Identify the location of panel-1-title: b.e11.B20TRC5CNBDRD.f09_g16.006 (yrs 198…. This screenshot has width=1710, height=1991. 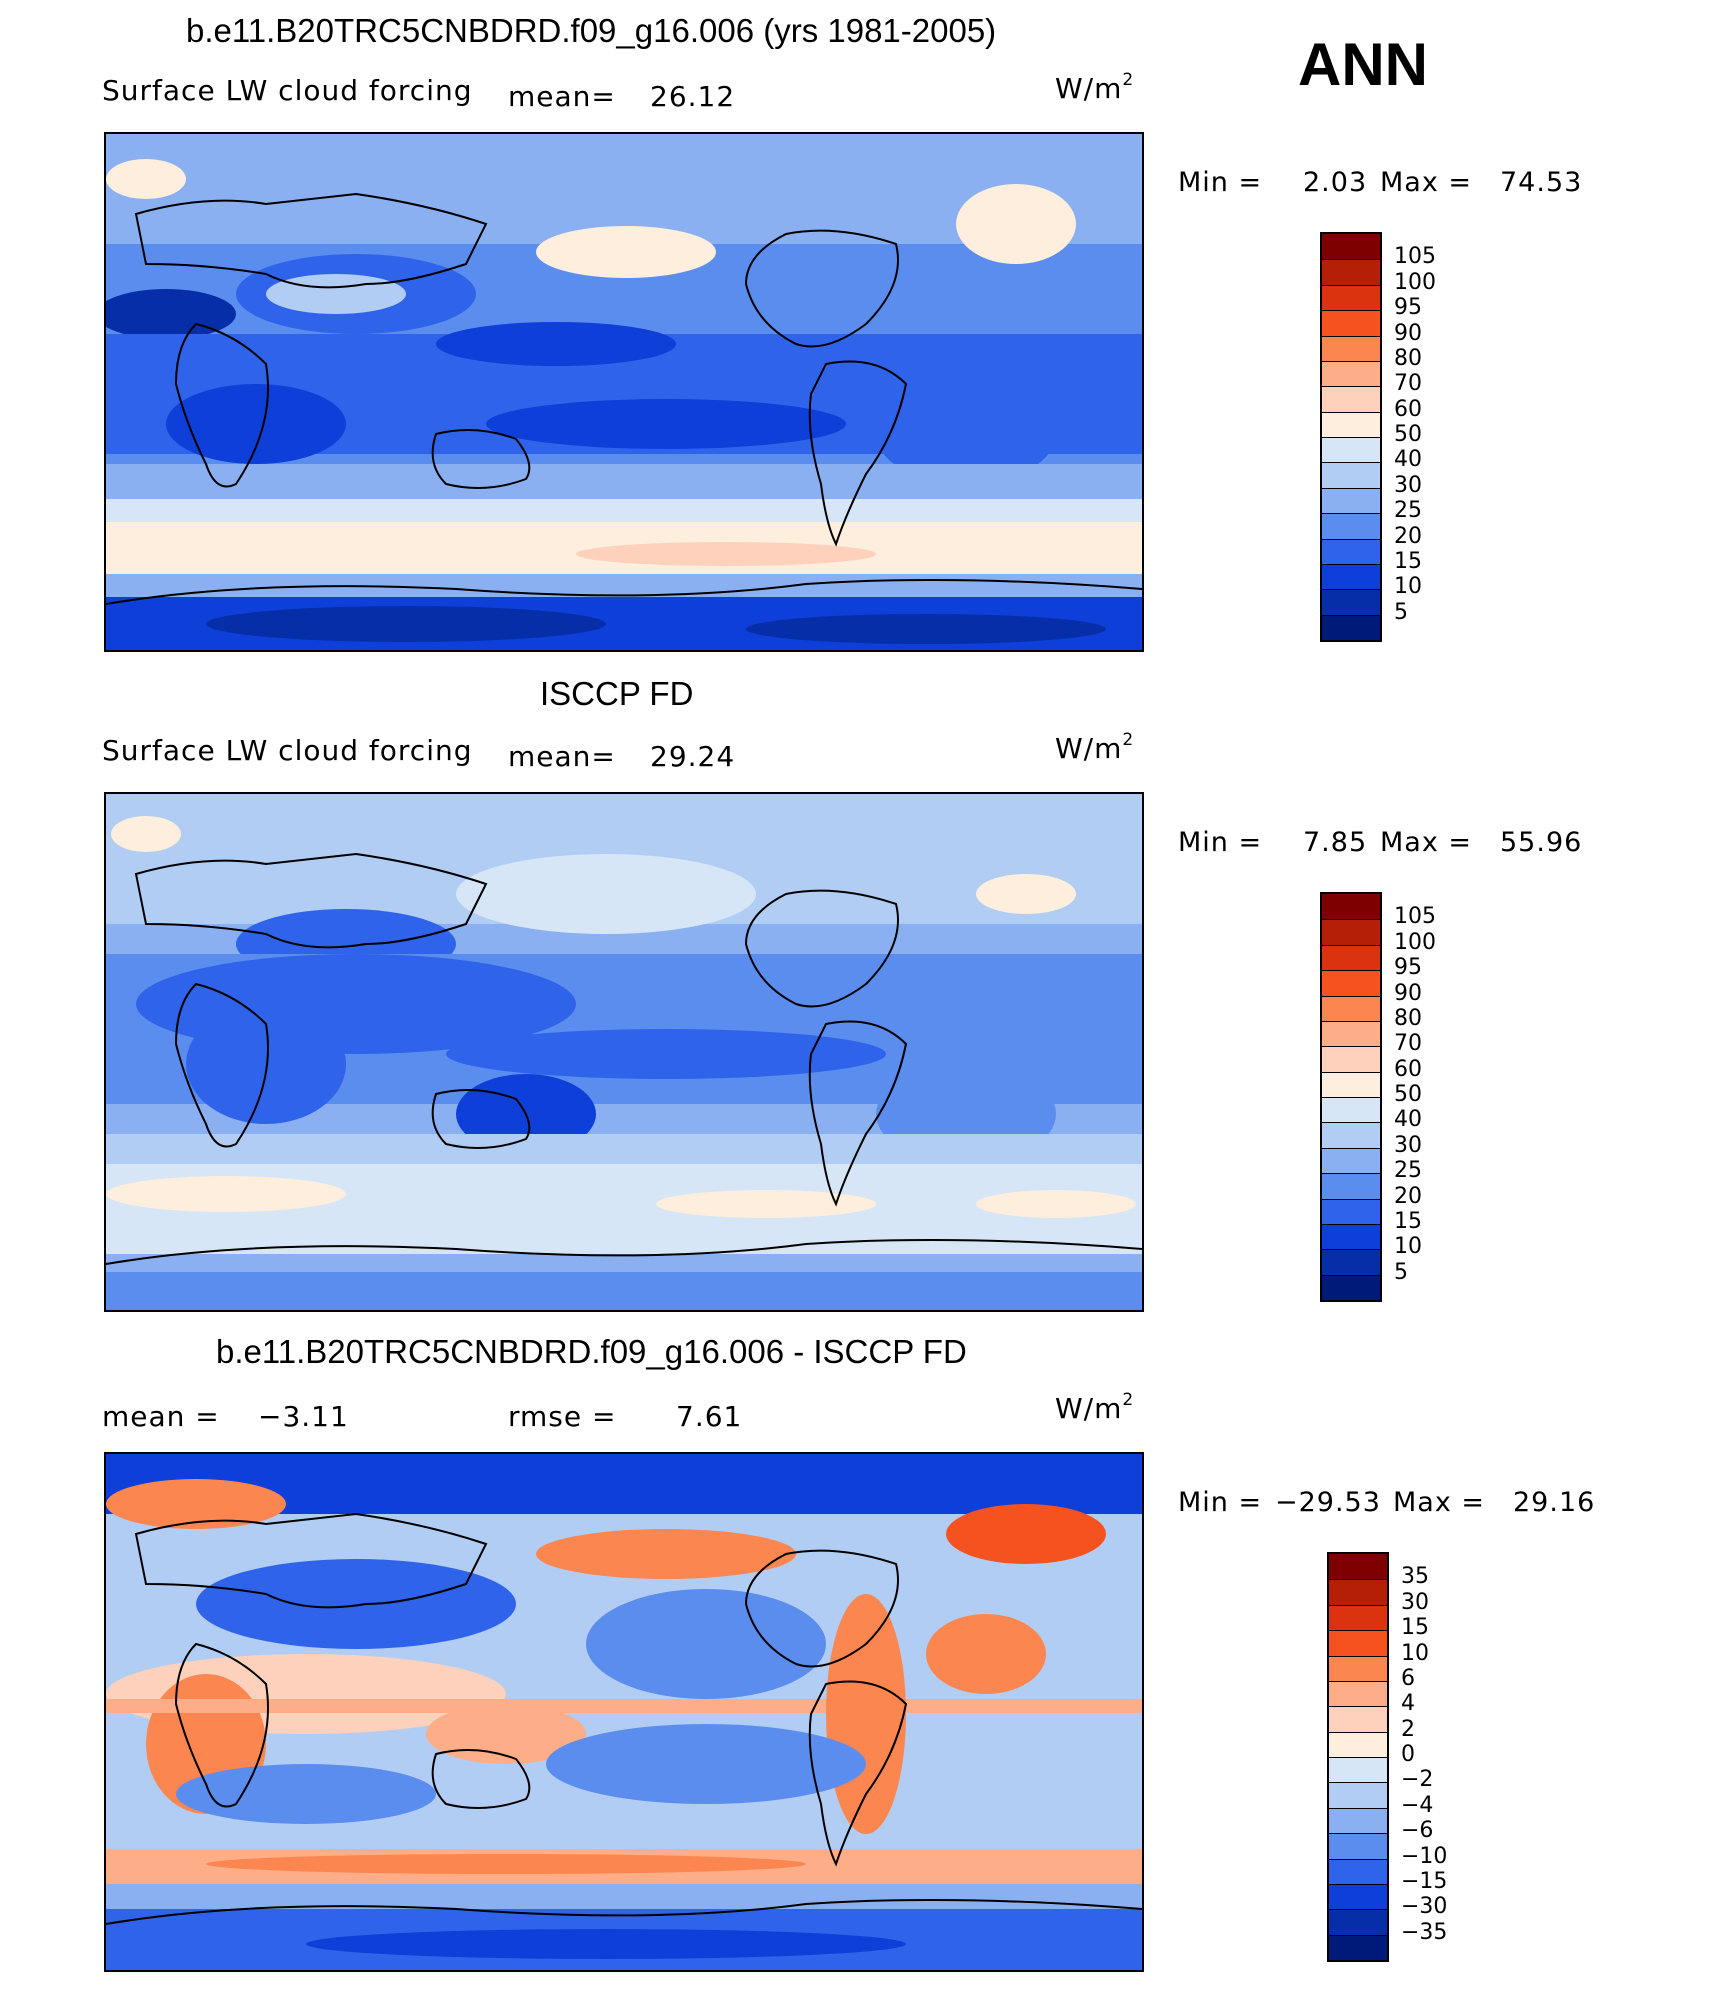
(591, 30).